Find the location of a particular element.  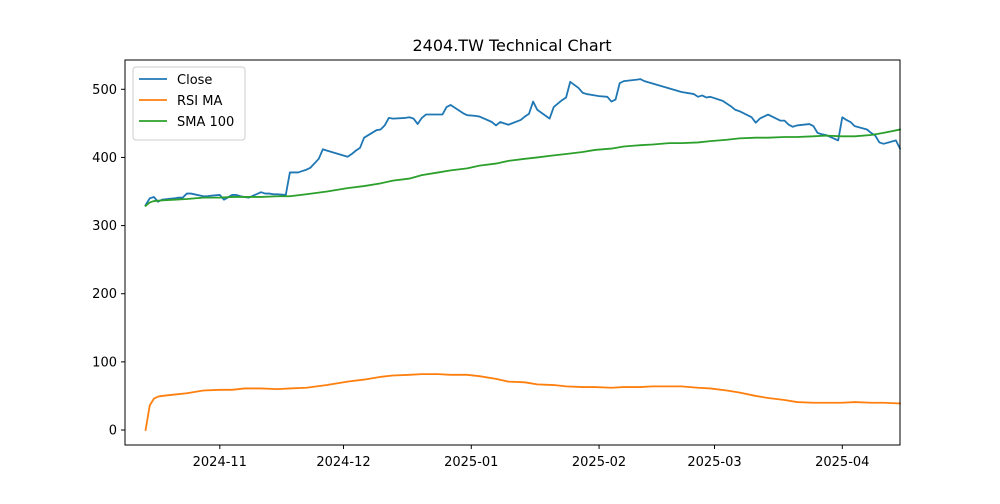

y-tick-label: 200 is located at coordinates (104, 294).